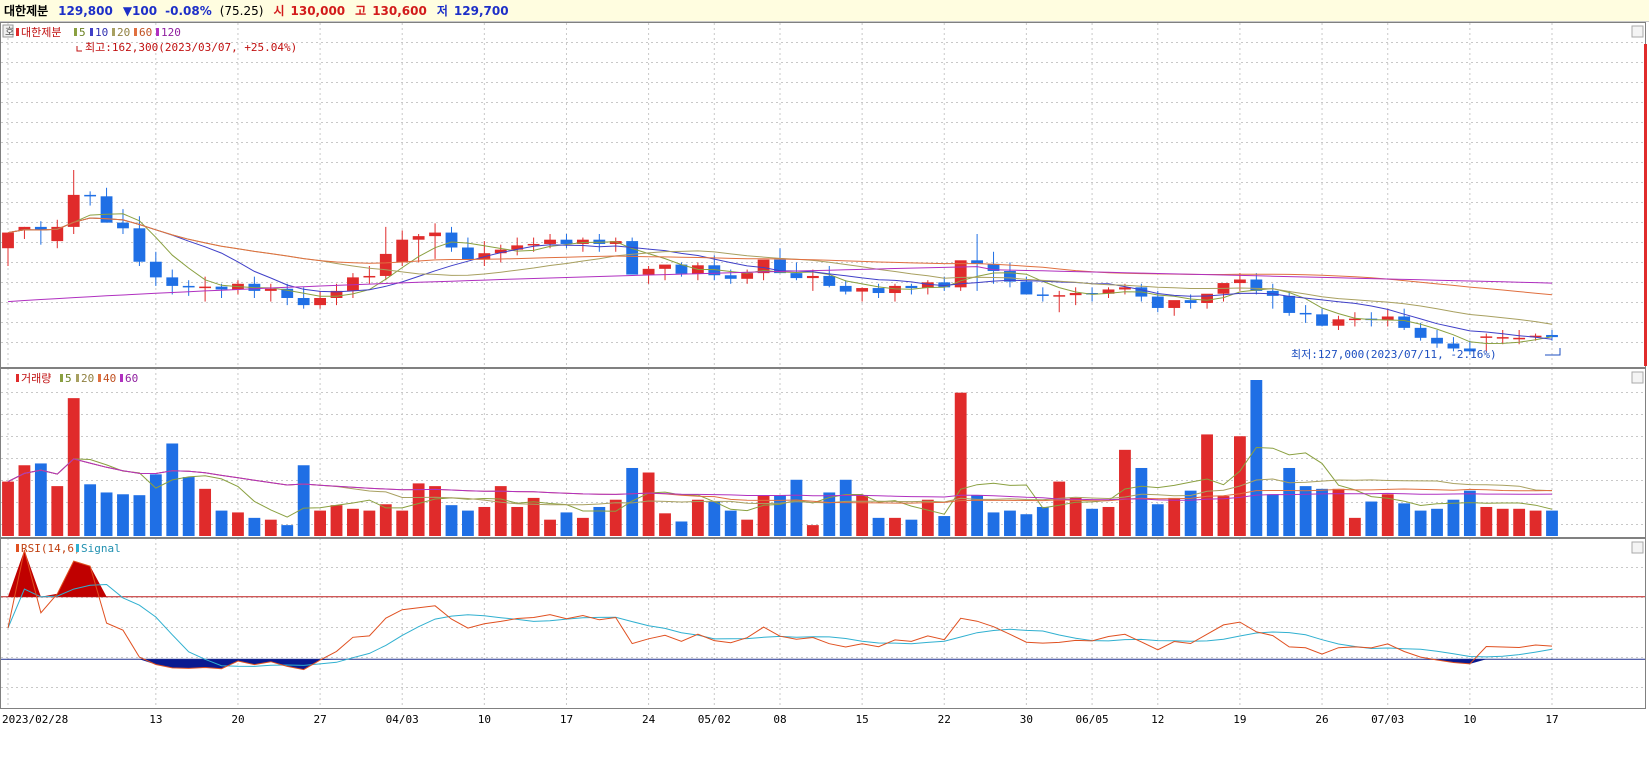  What do you see at coordinates (1387, 719) in the screenshot?
I see `x-tick-label: 07/03` at bounding box center [1387, 719].